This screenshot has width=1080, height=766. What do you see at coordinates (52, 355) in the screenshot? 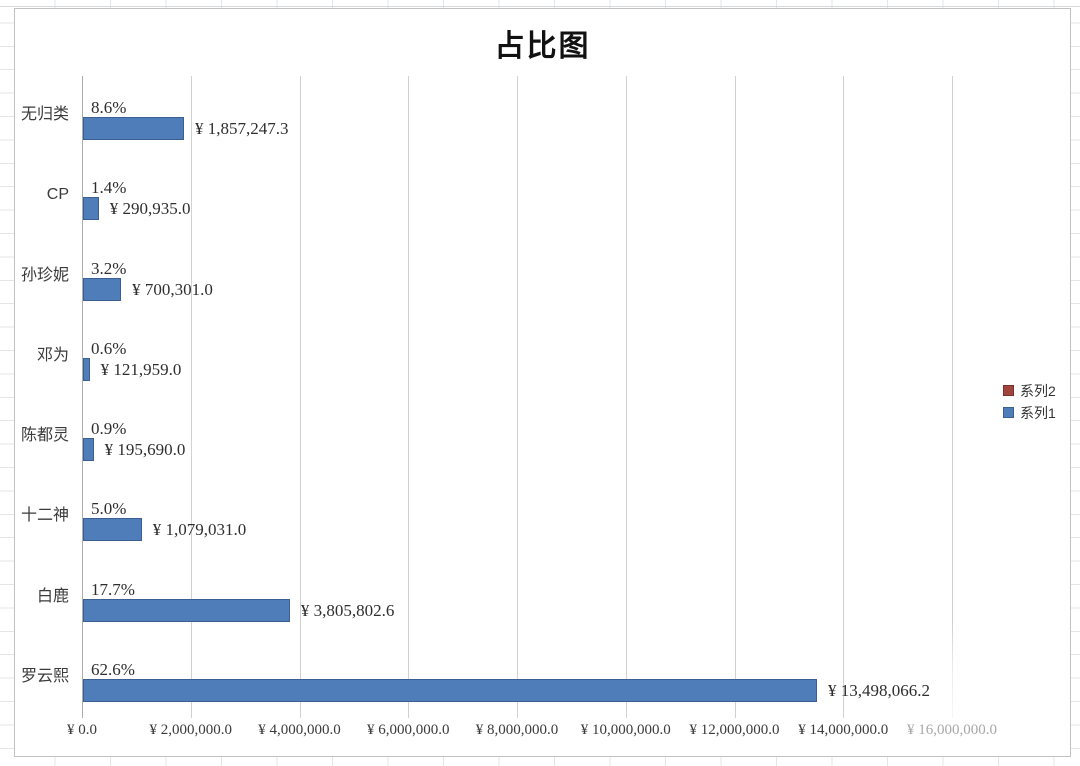
I see `category-label: 邓为` at bounding box center [52, 355].